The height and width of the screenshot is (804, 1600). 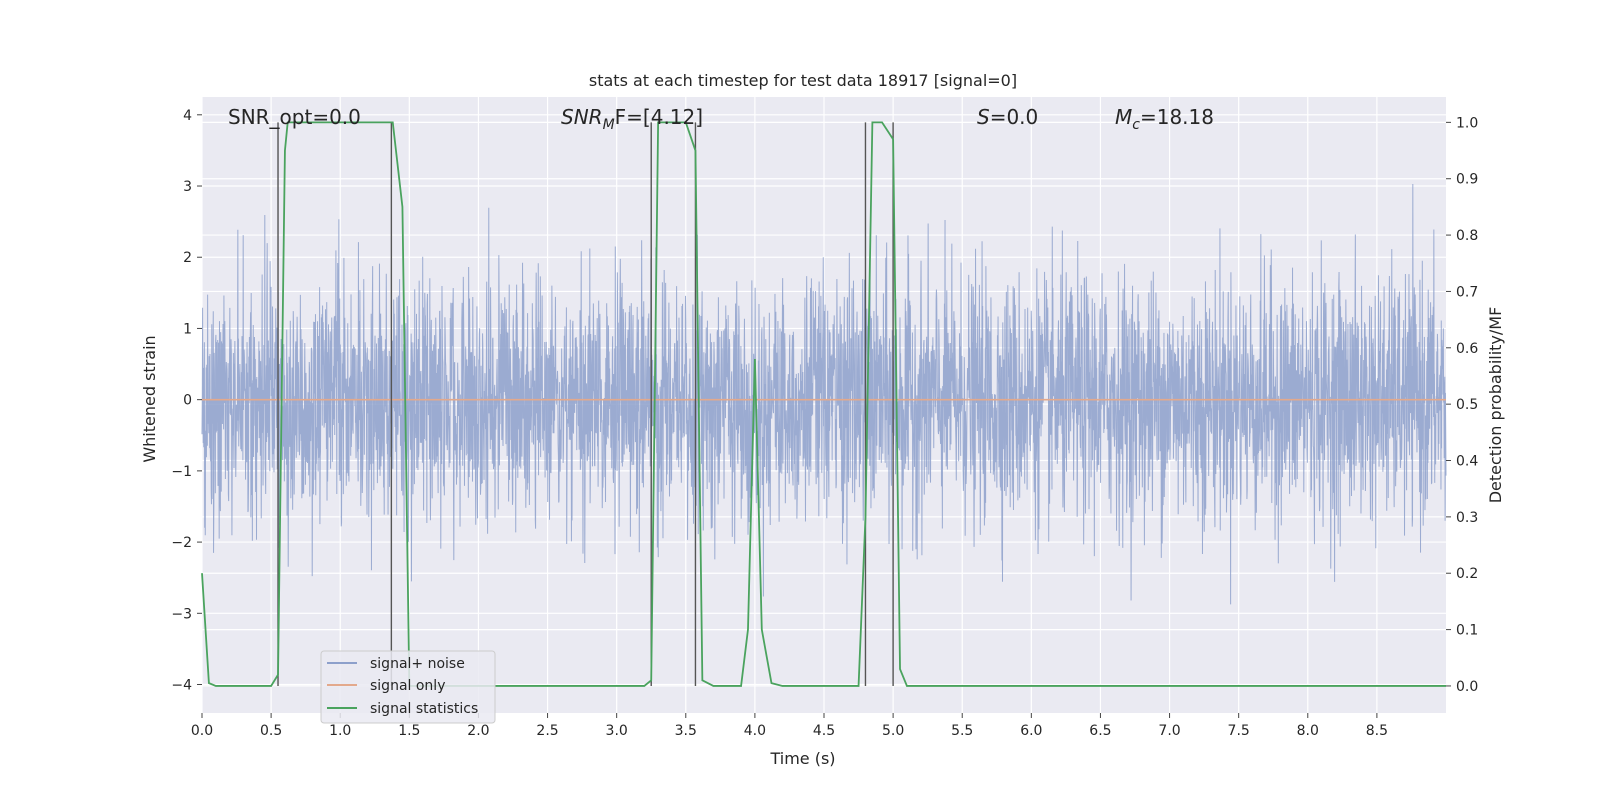 I want to click on y-right-tick-label-2: 0.8, so click(x=1467, y=236).